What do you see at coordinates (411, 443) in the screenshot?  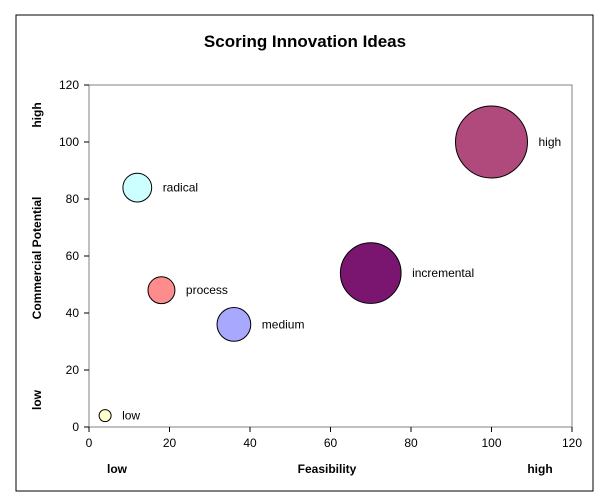 I see `x-tick-label: 80` at bounding box center [411, 443].